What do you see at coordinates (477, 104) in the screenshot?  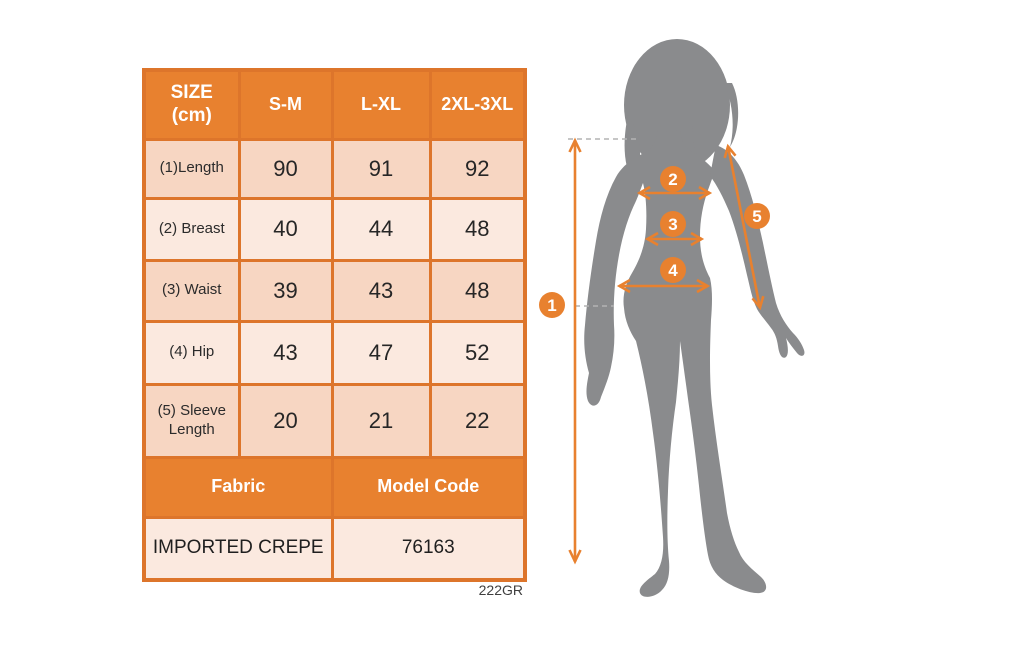 I see `column-header-2xl3xl: 2XL-3XL` at bounding box center [477, 104].